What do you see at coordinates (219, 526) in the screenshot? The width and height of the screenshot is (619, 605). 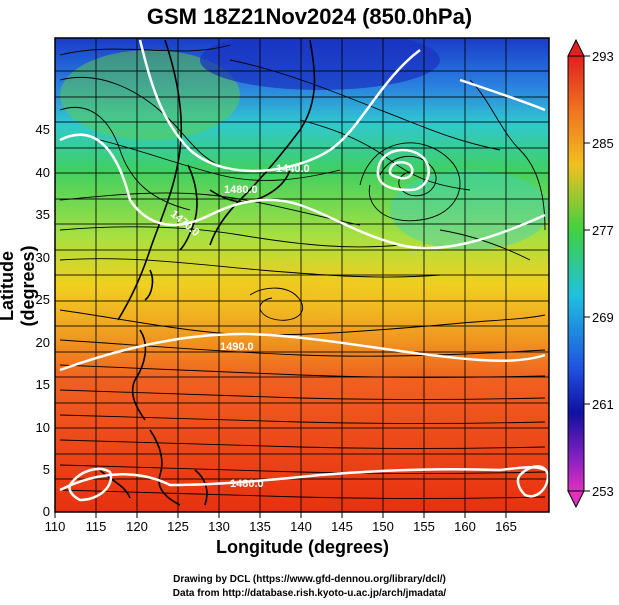 I see `x-tick-130: 130` at bounding box center [219, 526].